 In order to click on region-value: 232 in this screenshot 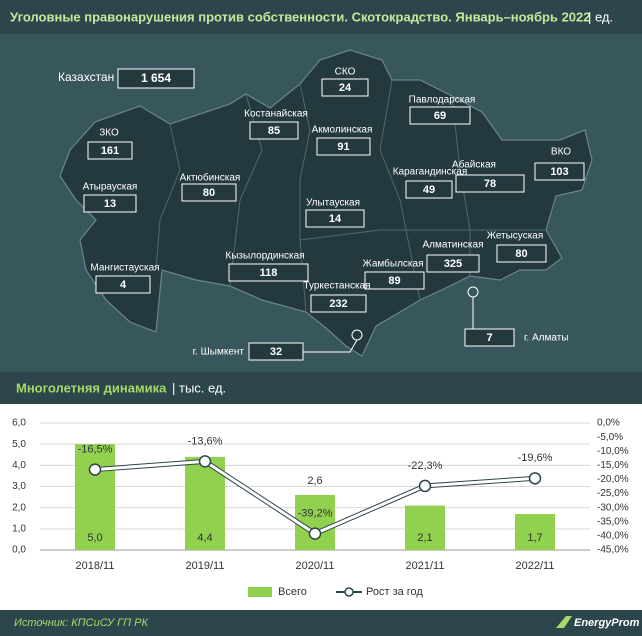, I will do `click(338, 304)`.